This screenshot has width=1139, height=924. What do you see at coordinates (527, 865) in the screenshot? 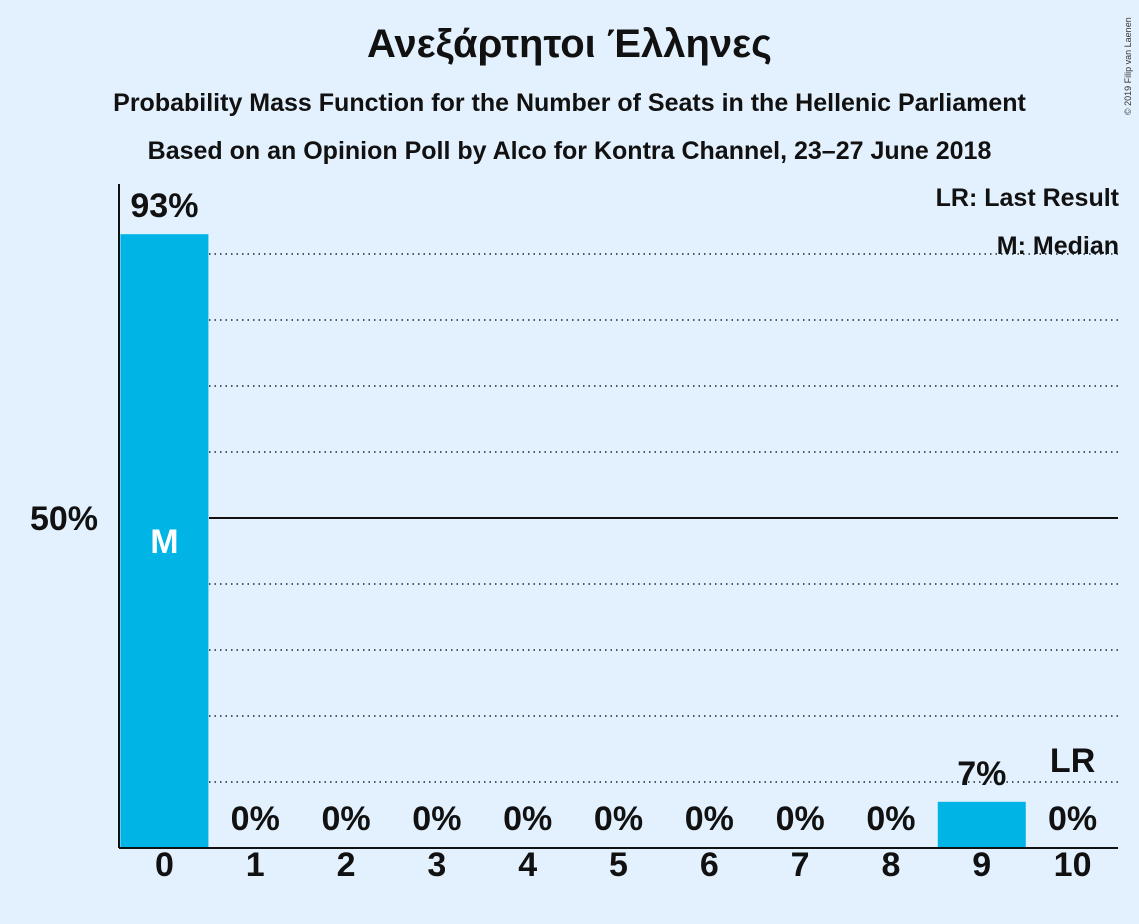
I see `x-tick-label: 4` at bounding box center [527, 865].